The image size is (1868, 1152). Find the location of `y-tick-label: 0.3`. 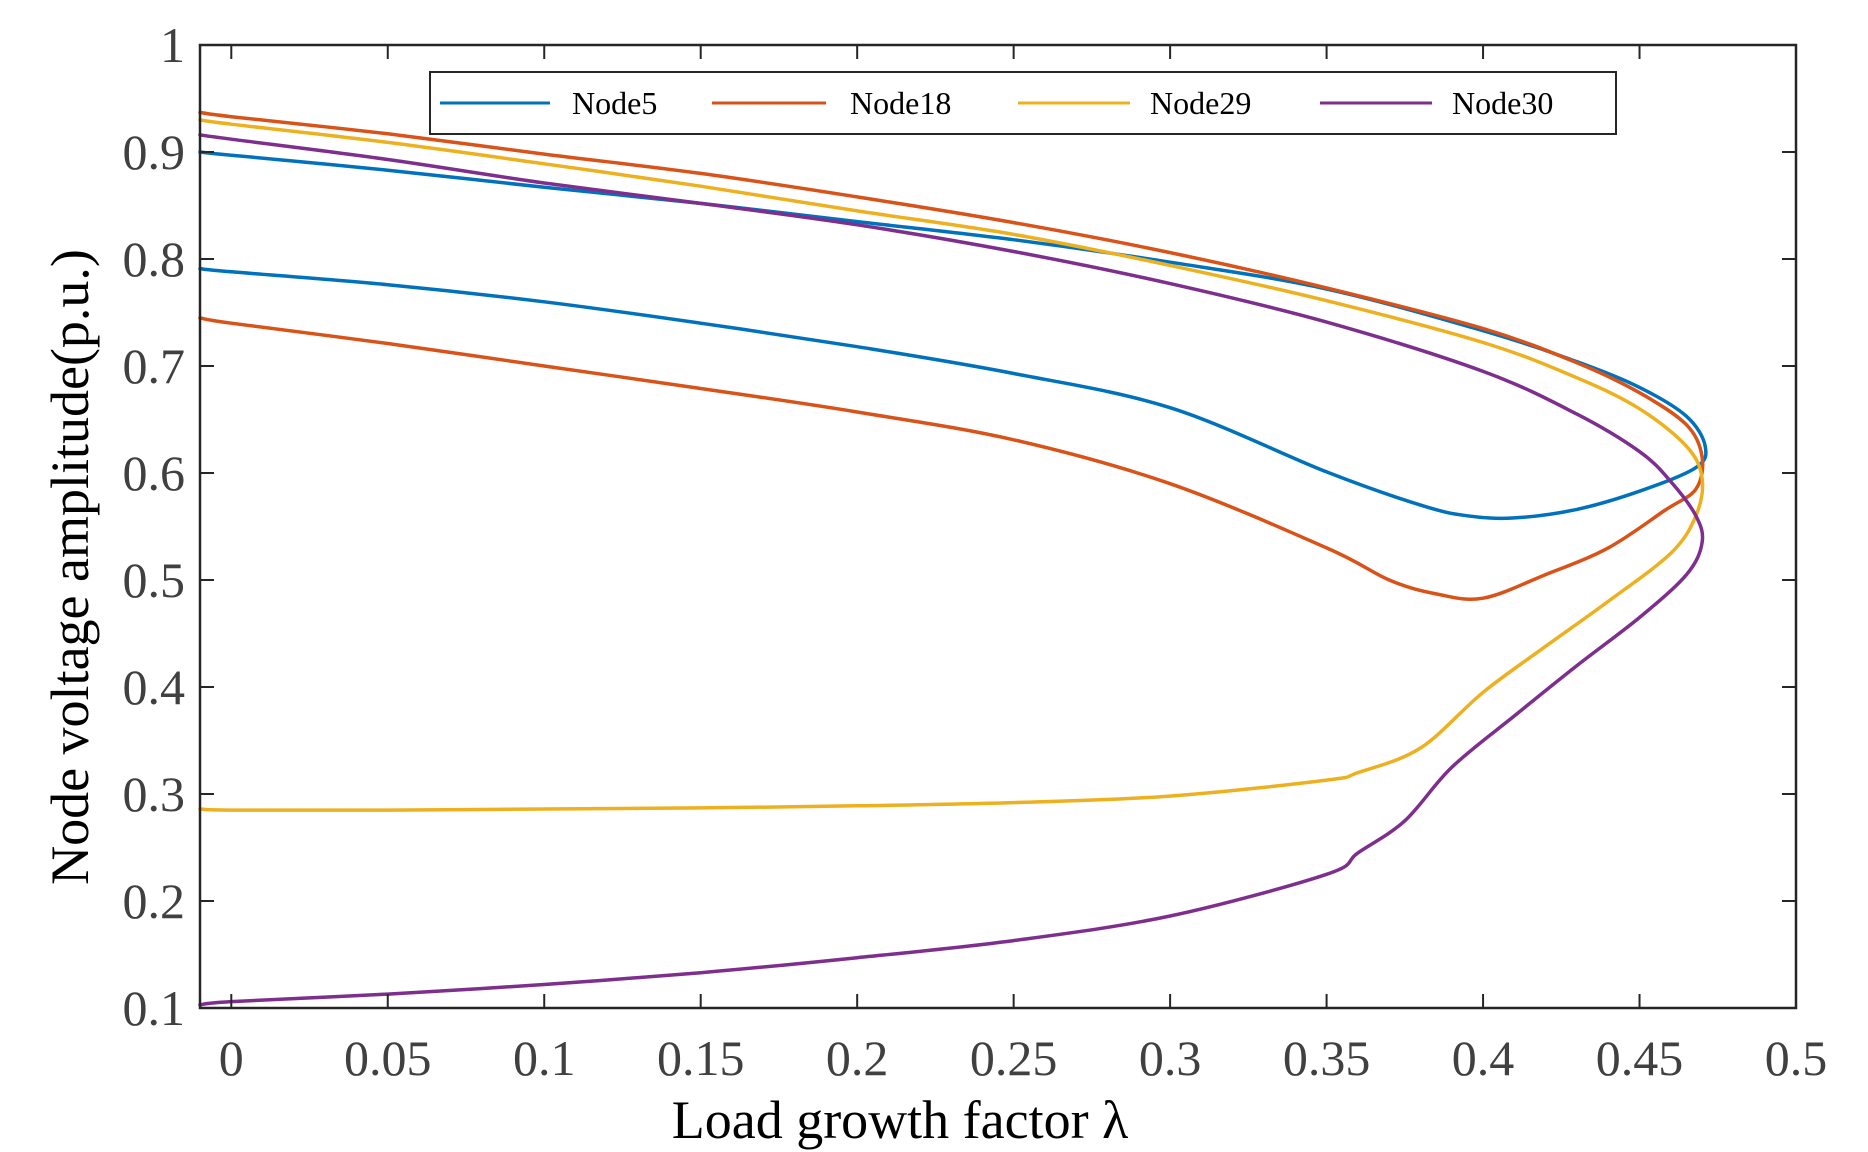

y-tick-label: 0.3 is located at coordinates (154, 794).